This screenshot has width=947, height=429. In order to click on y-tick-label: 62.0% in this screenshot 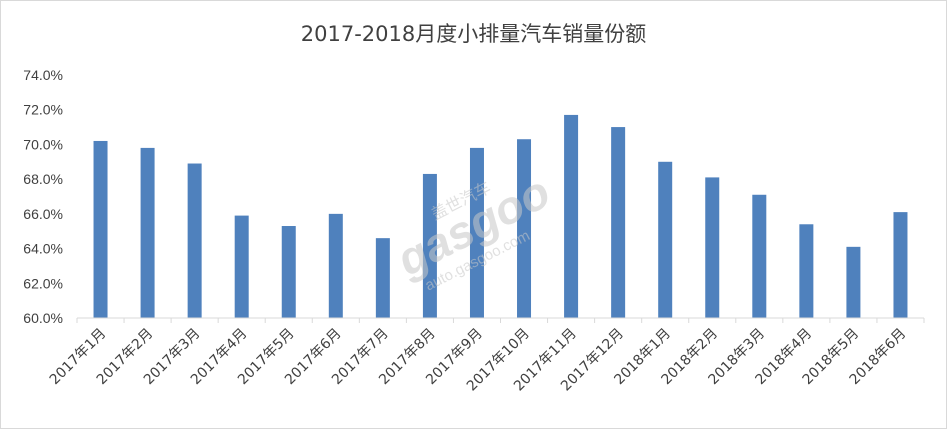, I will do `click(43, 283)`.